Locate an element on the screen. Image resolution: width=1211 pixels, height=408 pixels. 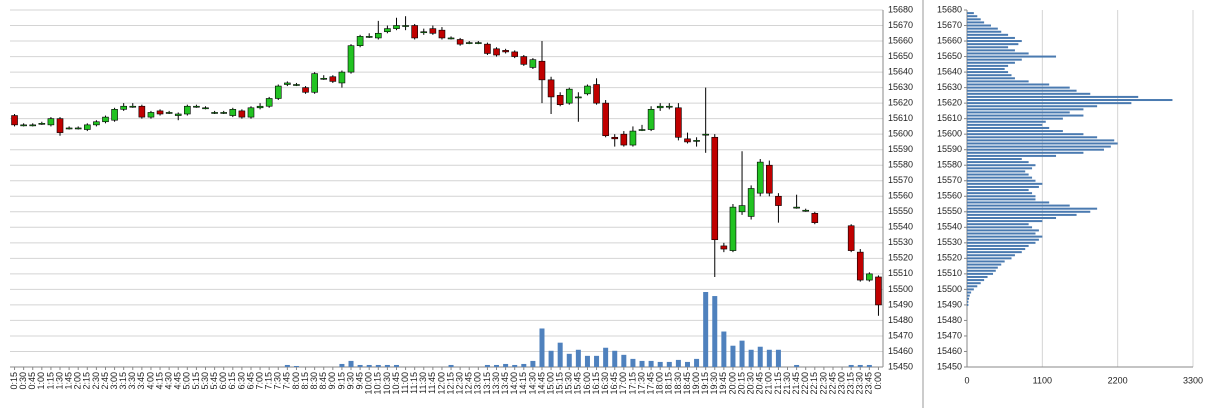
x-tick-label: 15:00 is located at coordinates (550, 383).